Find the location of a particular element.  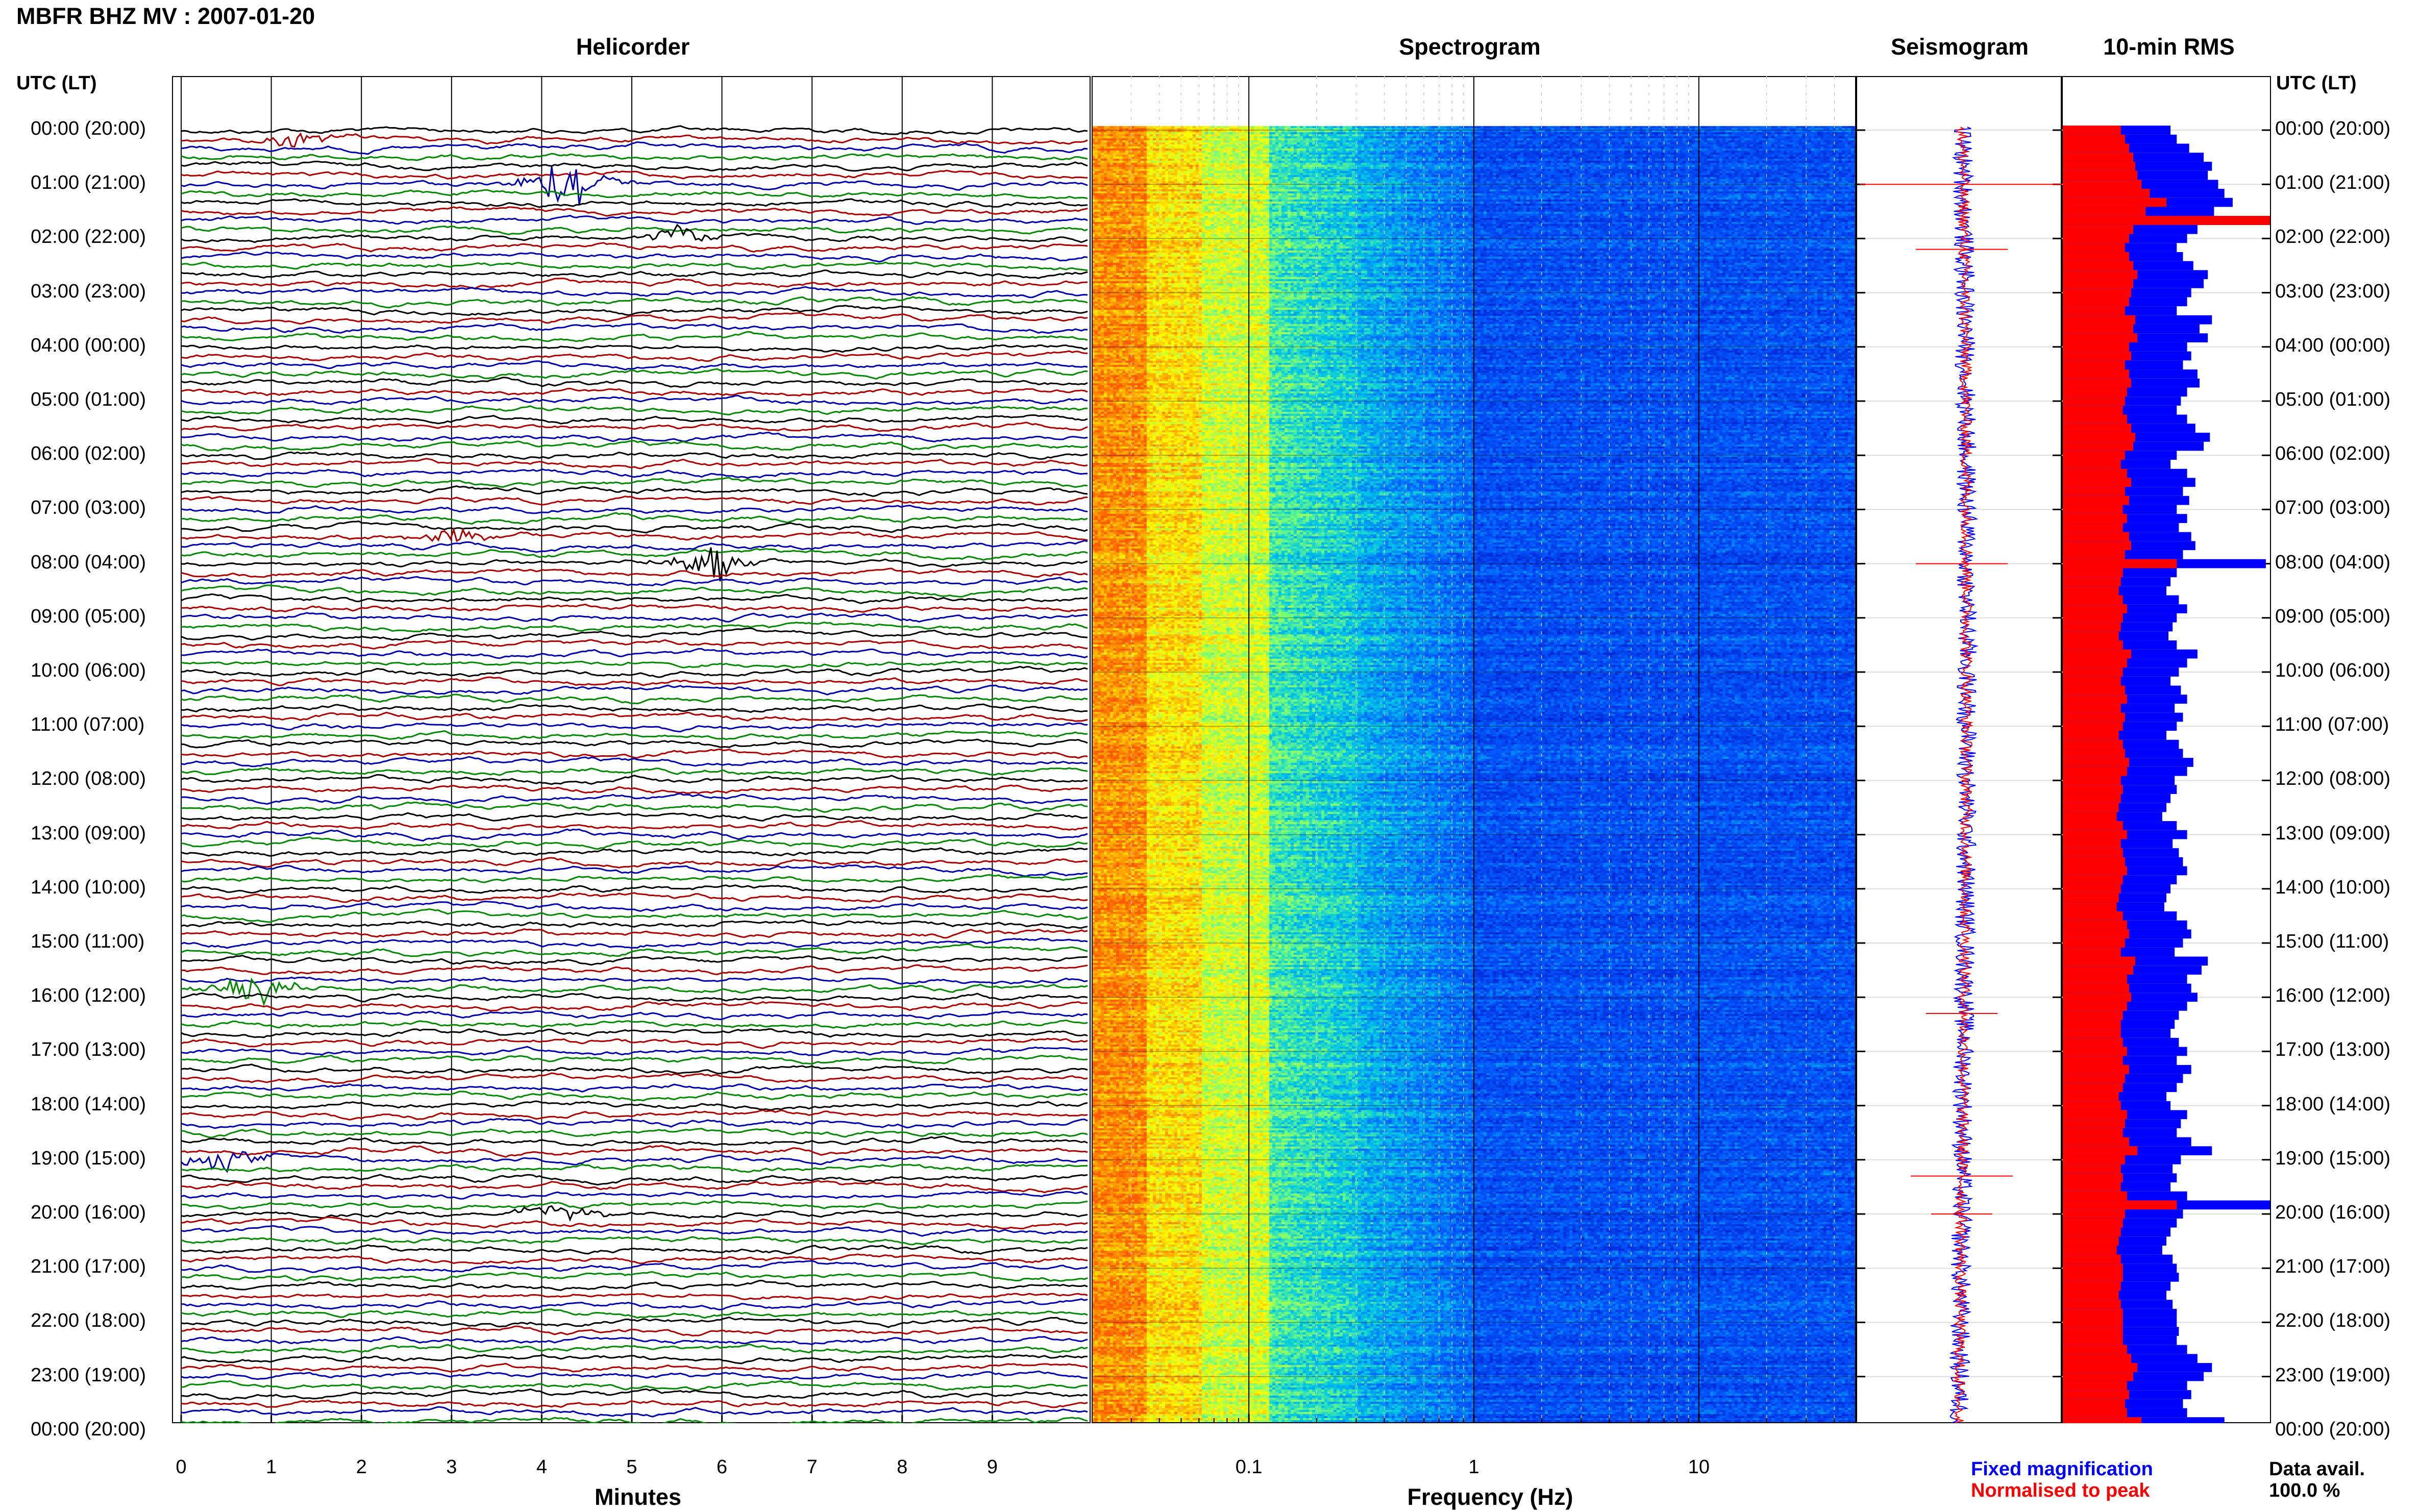

time-label-right: 10:00 (06:00) is located at coordinates (2332, 671).